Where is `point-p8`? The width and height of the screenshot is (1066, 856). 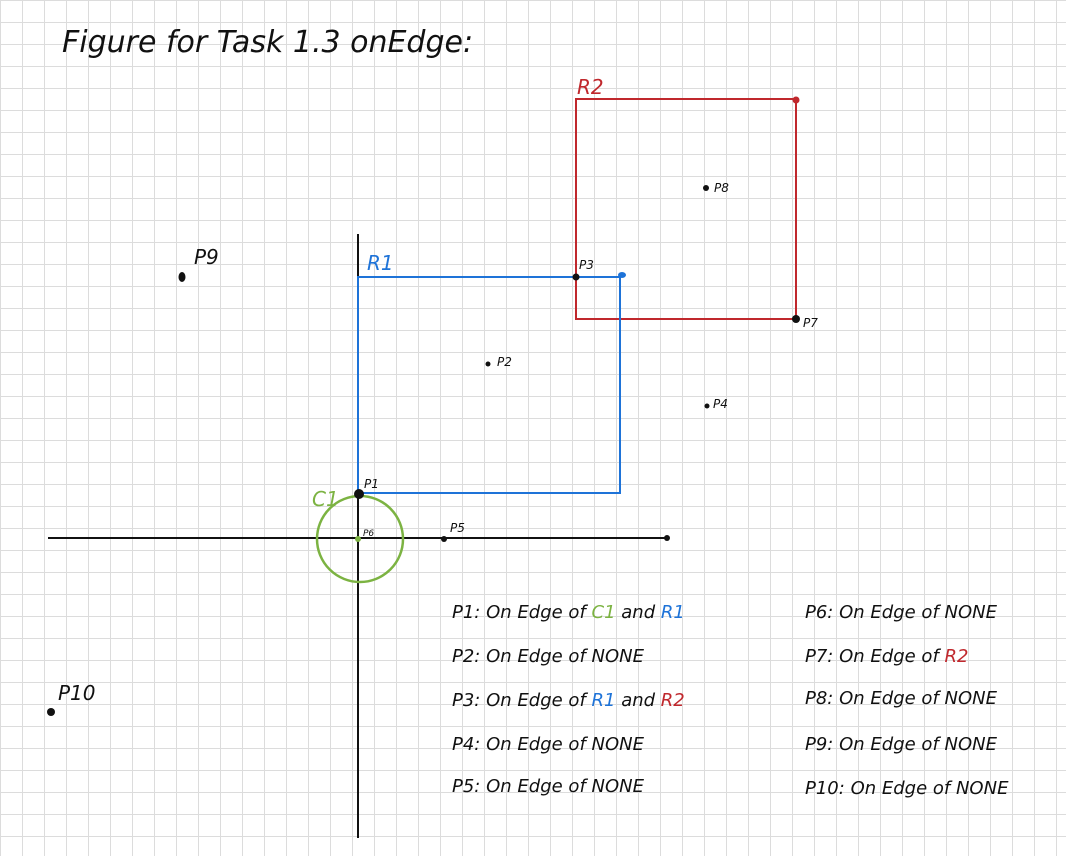
point-p8 is located at coordinates (706, 188).